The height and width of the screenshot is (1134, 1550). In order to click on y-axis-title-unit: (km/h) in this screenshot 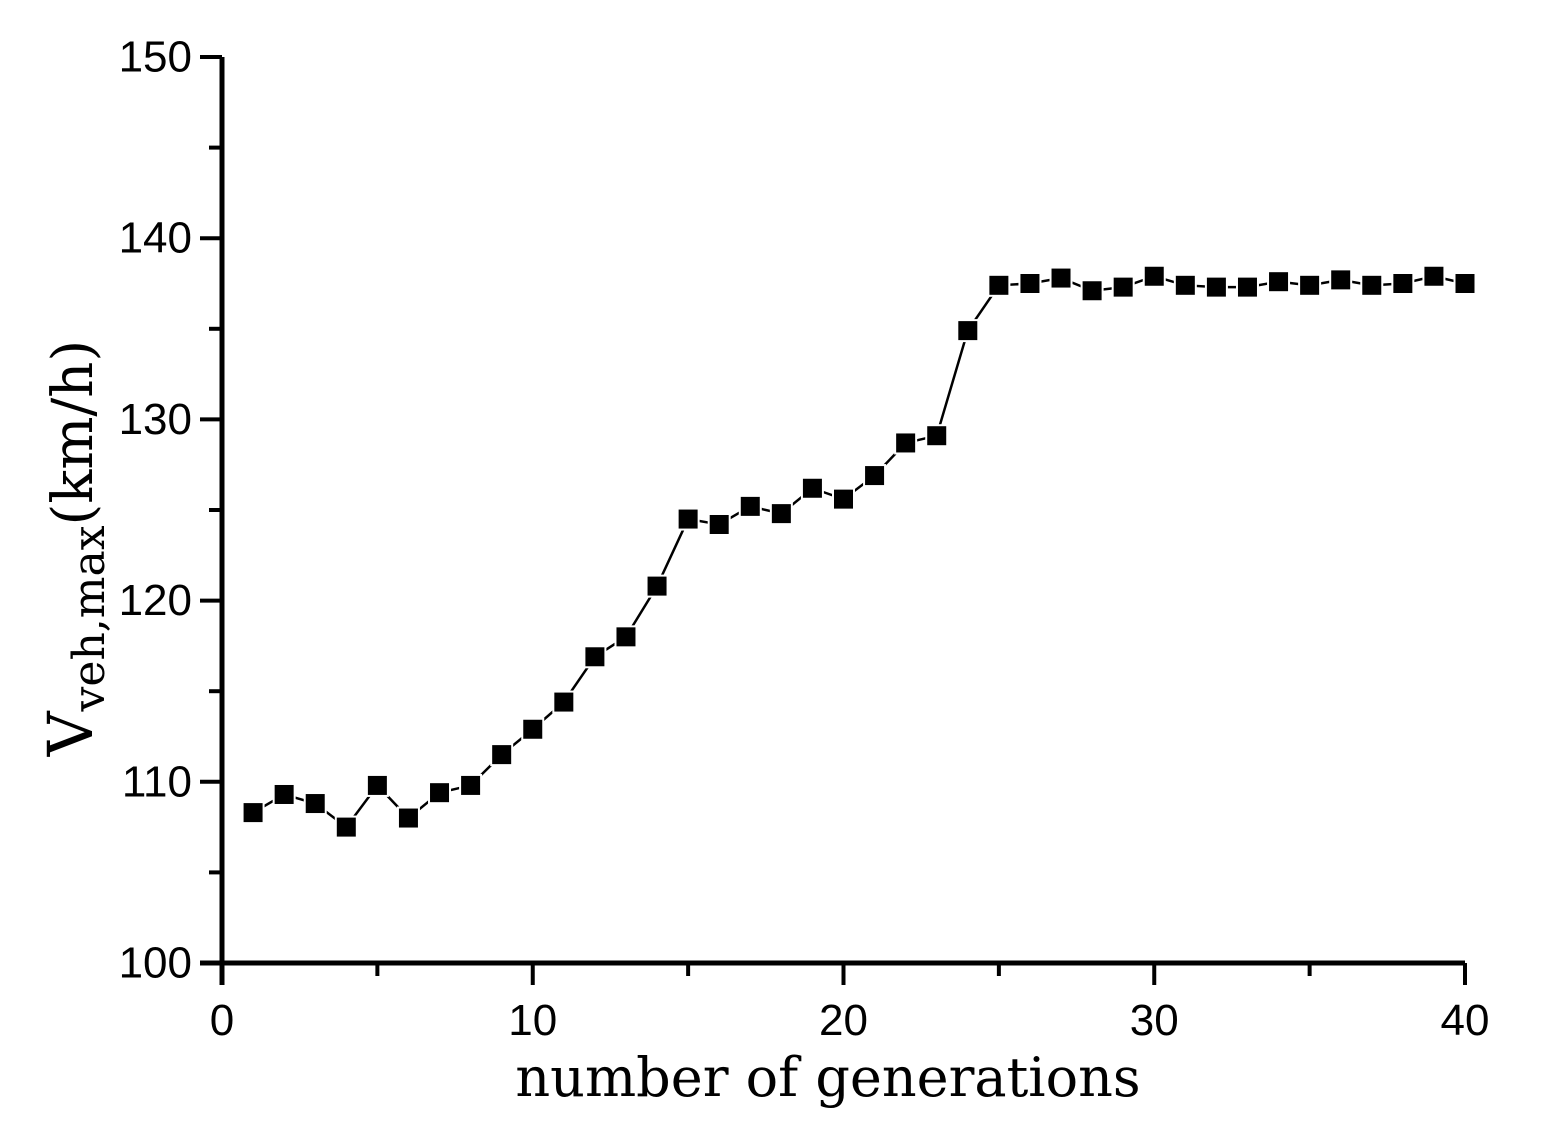, I will do `click(73, 433)`.